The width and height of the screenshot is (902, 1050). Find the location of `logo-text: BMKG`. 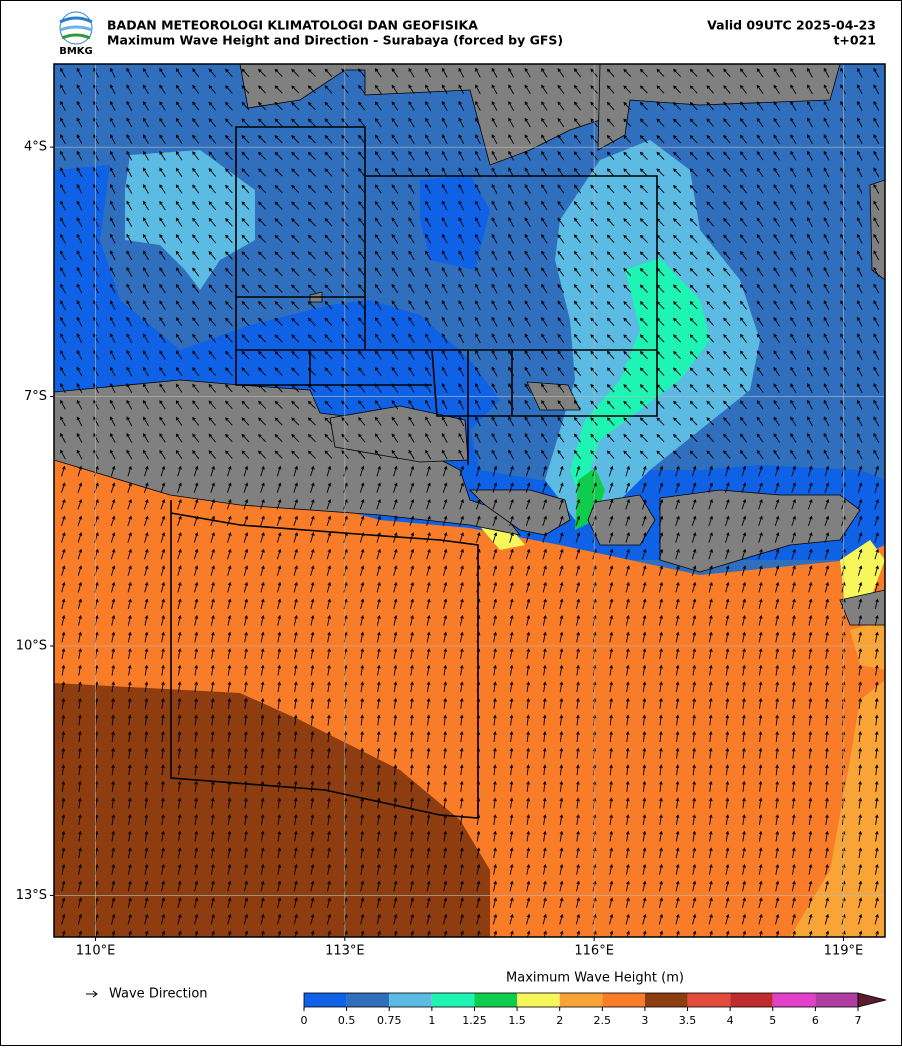

logo-text: BMKG is located at coordinates (76, 51).